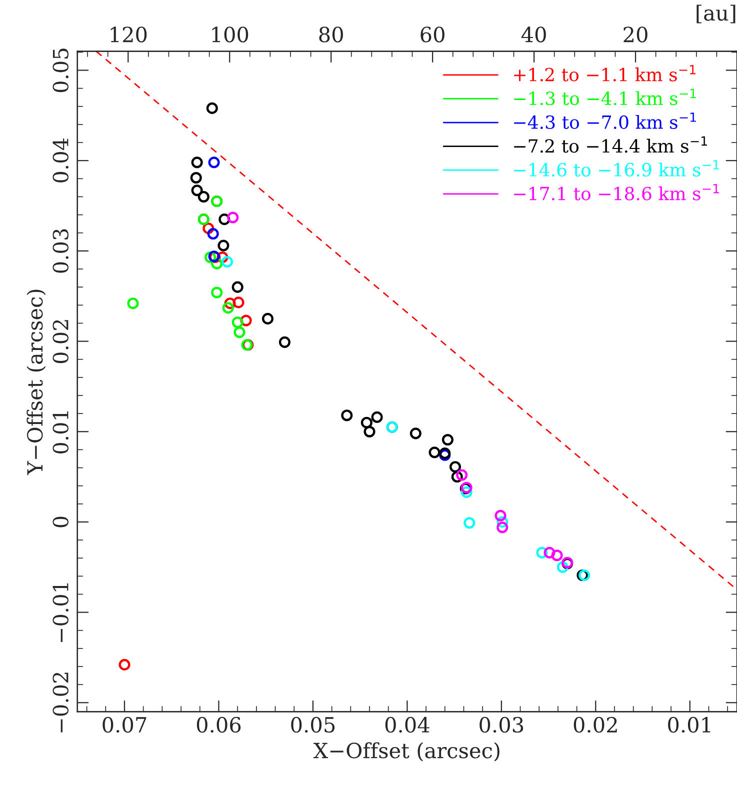 This screenshot has width=737, height=789. I want to click on legend-label: −7.2 to −14.4 km s$^{−1}$, so click(610, 144).